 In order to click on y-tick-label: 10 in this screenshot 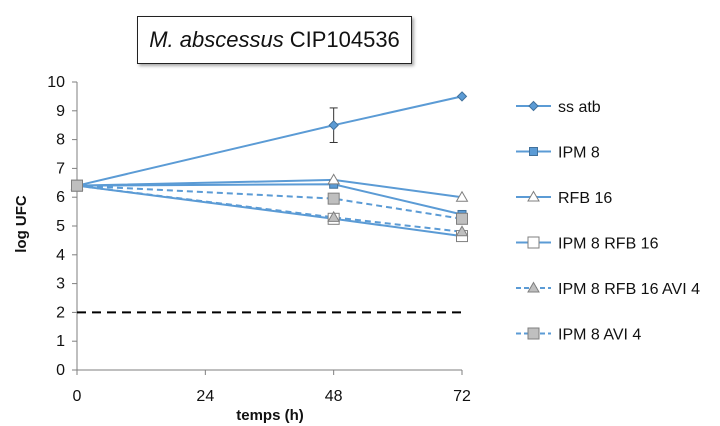, I will do `click(56, 82)`.